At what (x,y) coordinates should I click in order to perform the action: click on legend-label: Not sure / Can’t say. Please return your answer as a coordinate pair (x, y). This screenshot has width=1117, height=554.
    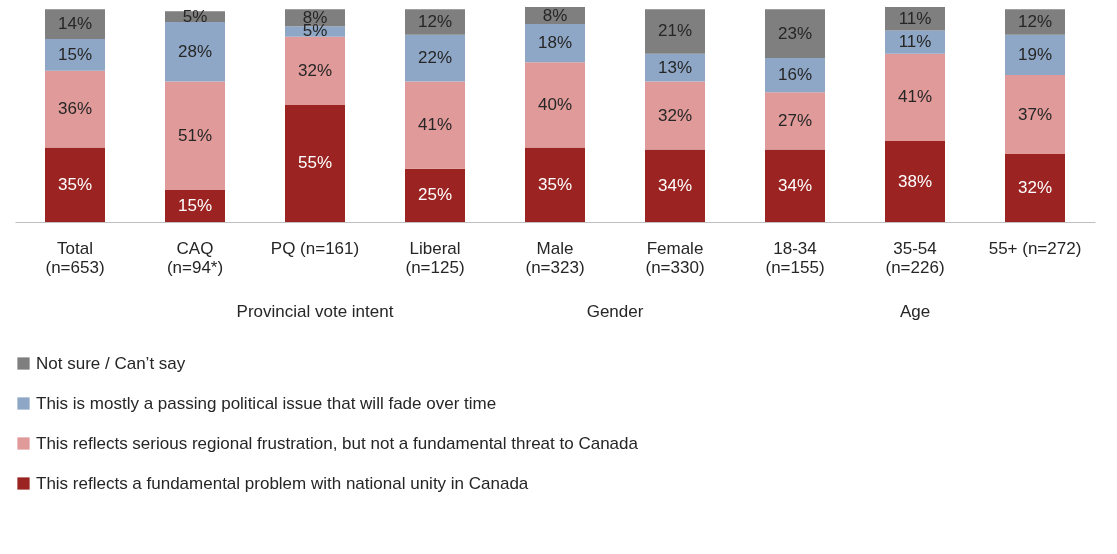
    Looking at the image, I should click on (111, 363).